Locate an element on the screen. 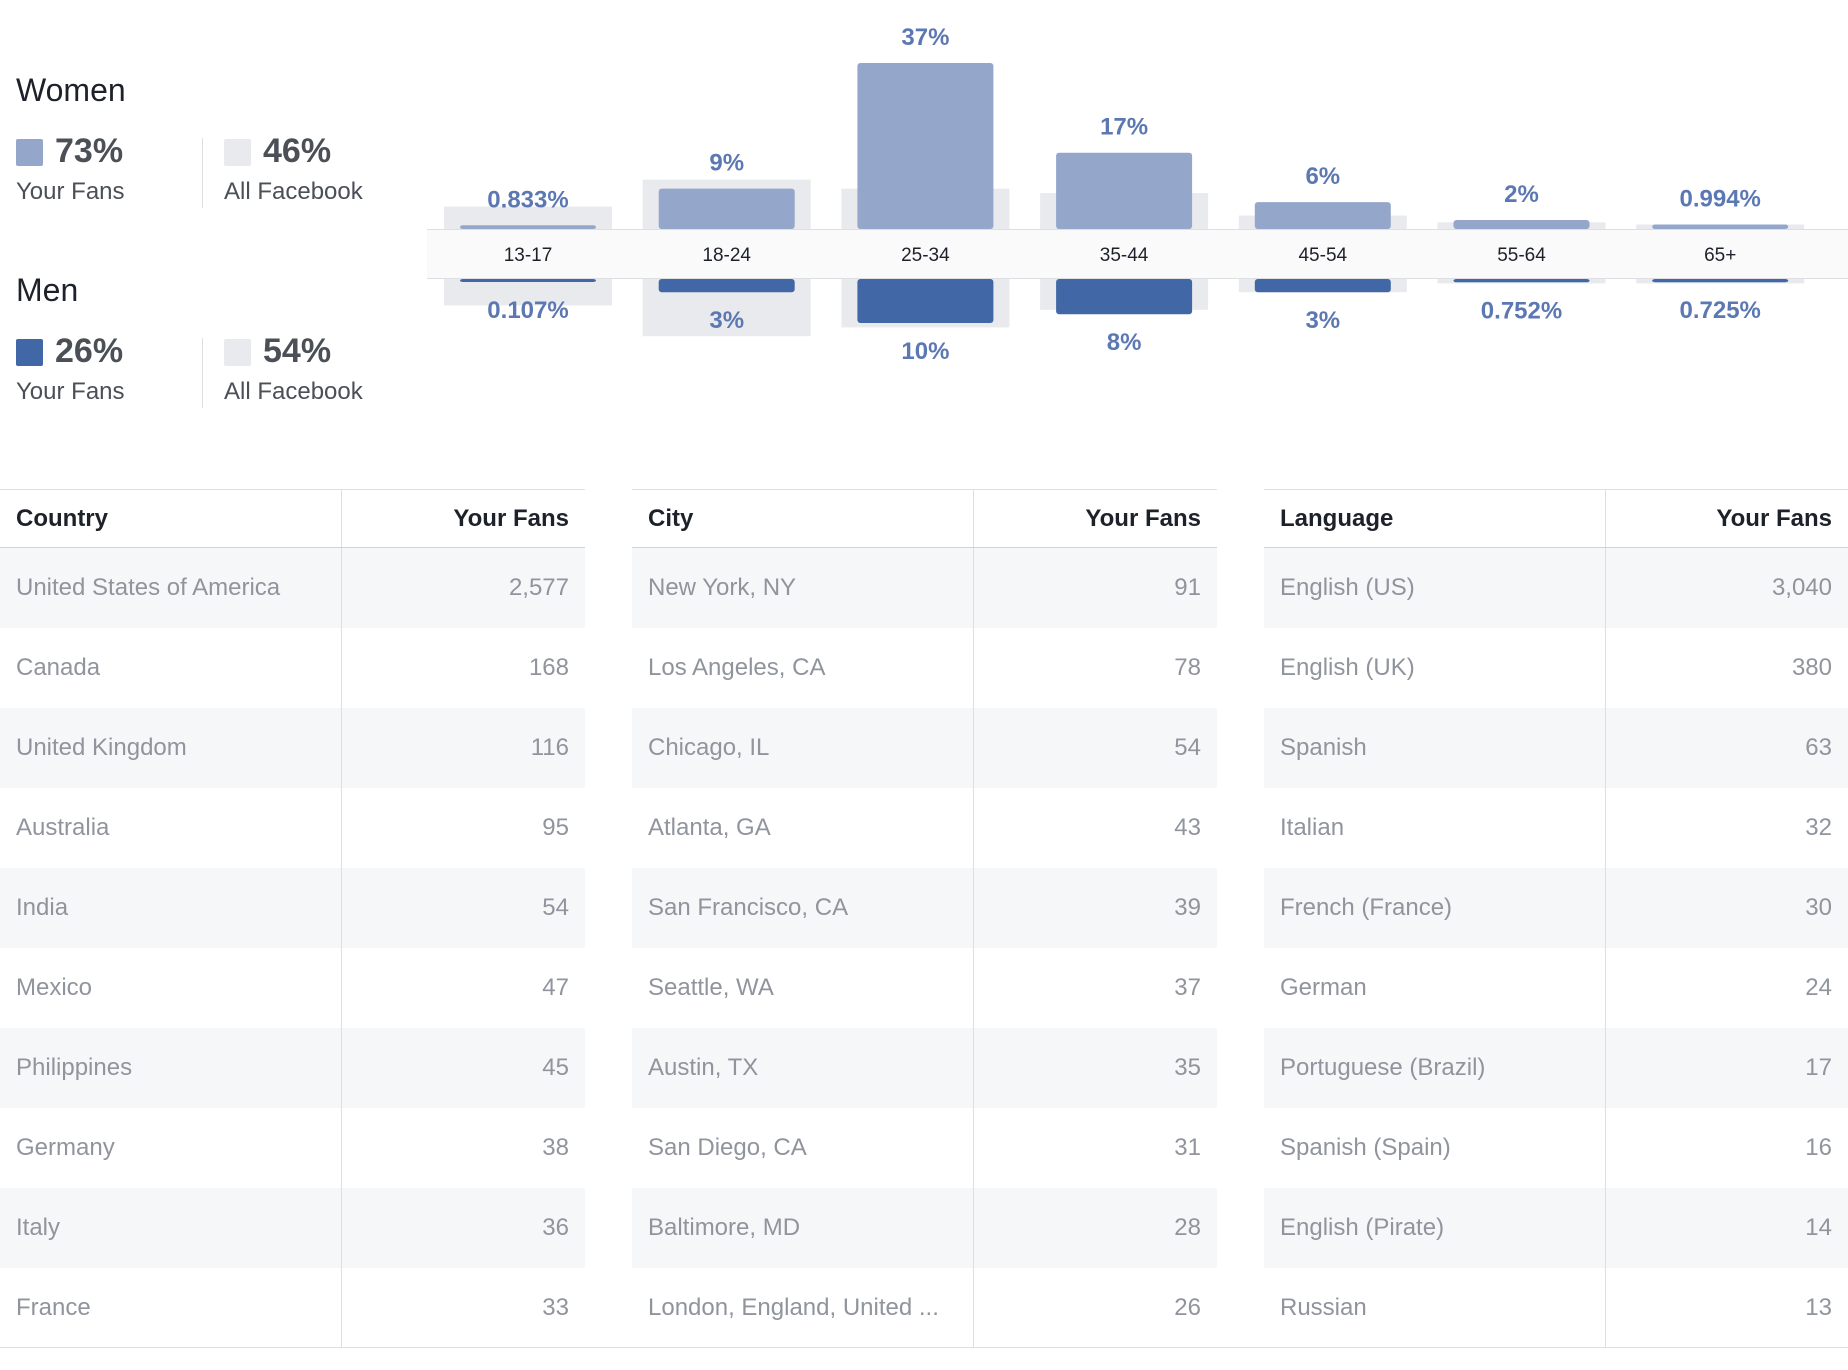  cell-name: Baltimore, MD is located at coordinates (724, 1227).